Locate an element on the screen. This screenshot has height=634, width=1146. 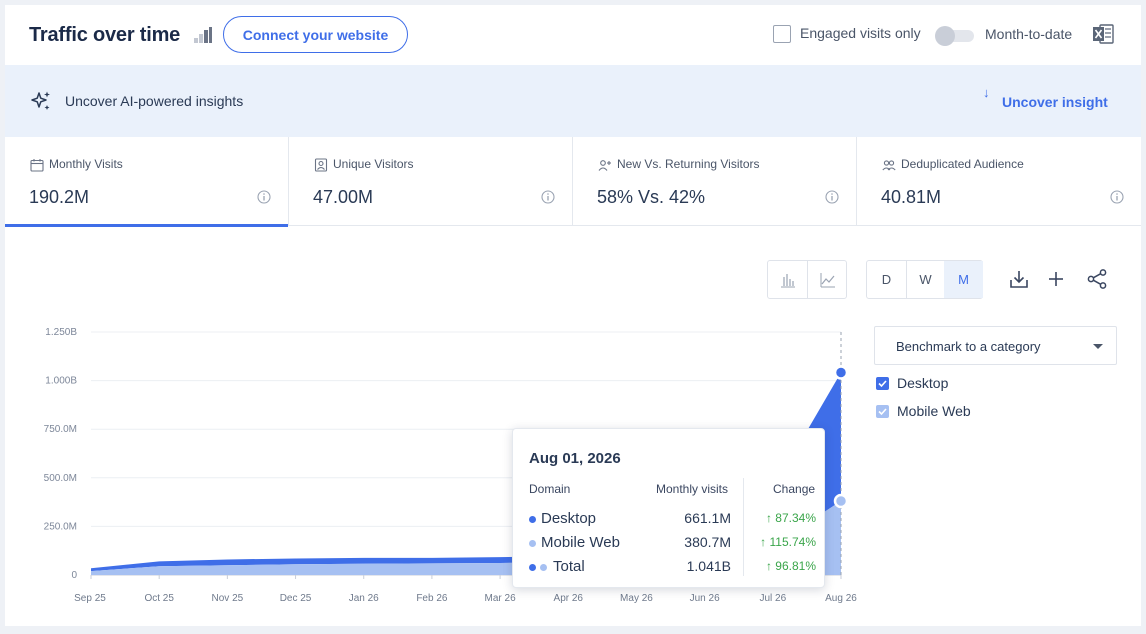
tooltip-col-change: Change is located at coordinates (794, 489).